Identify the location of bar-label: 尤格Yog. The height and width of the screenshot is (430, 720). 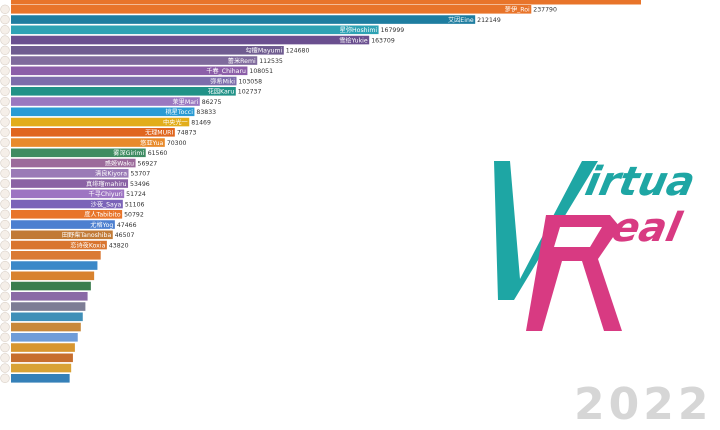
(101, 225).